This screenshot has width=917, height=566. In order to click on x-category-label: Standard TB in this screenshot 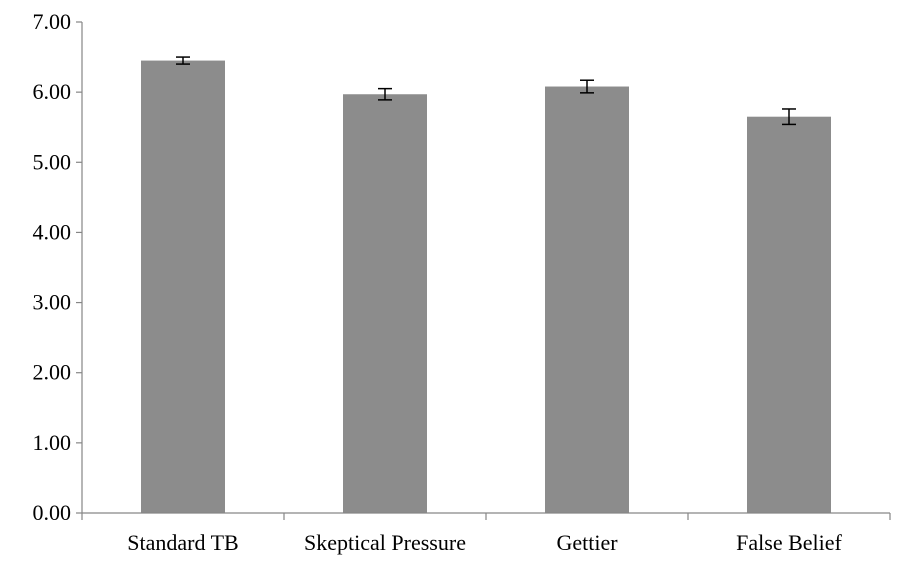, I will do `click(182, 542)`.